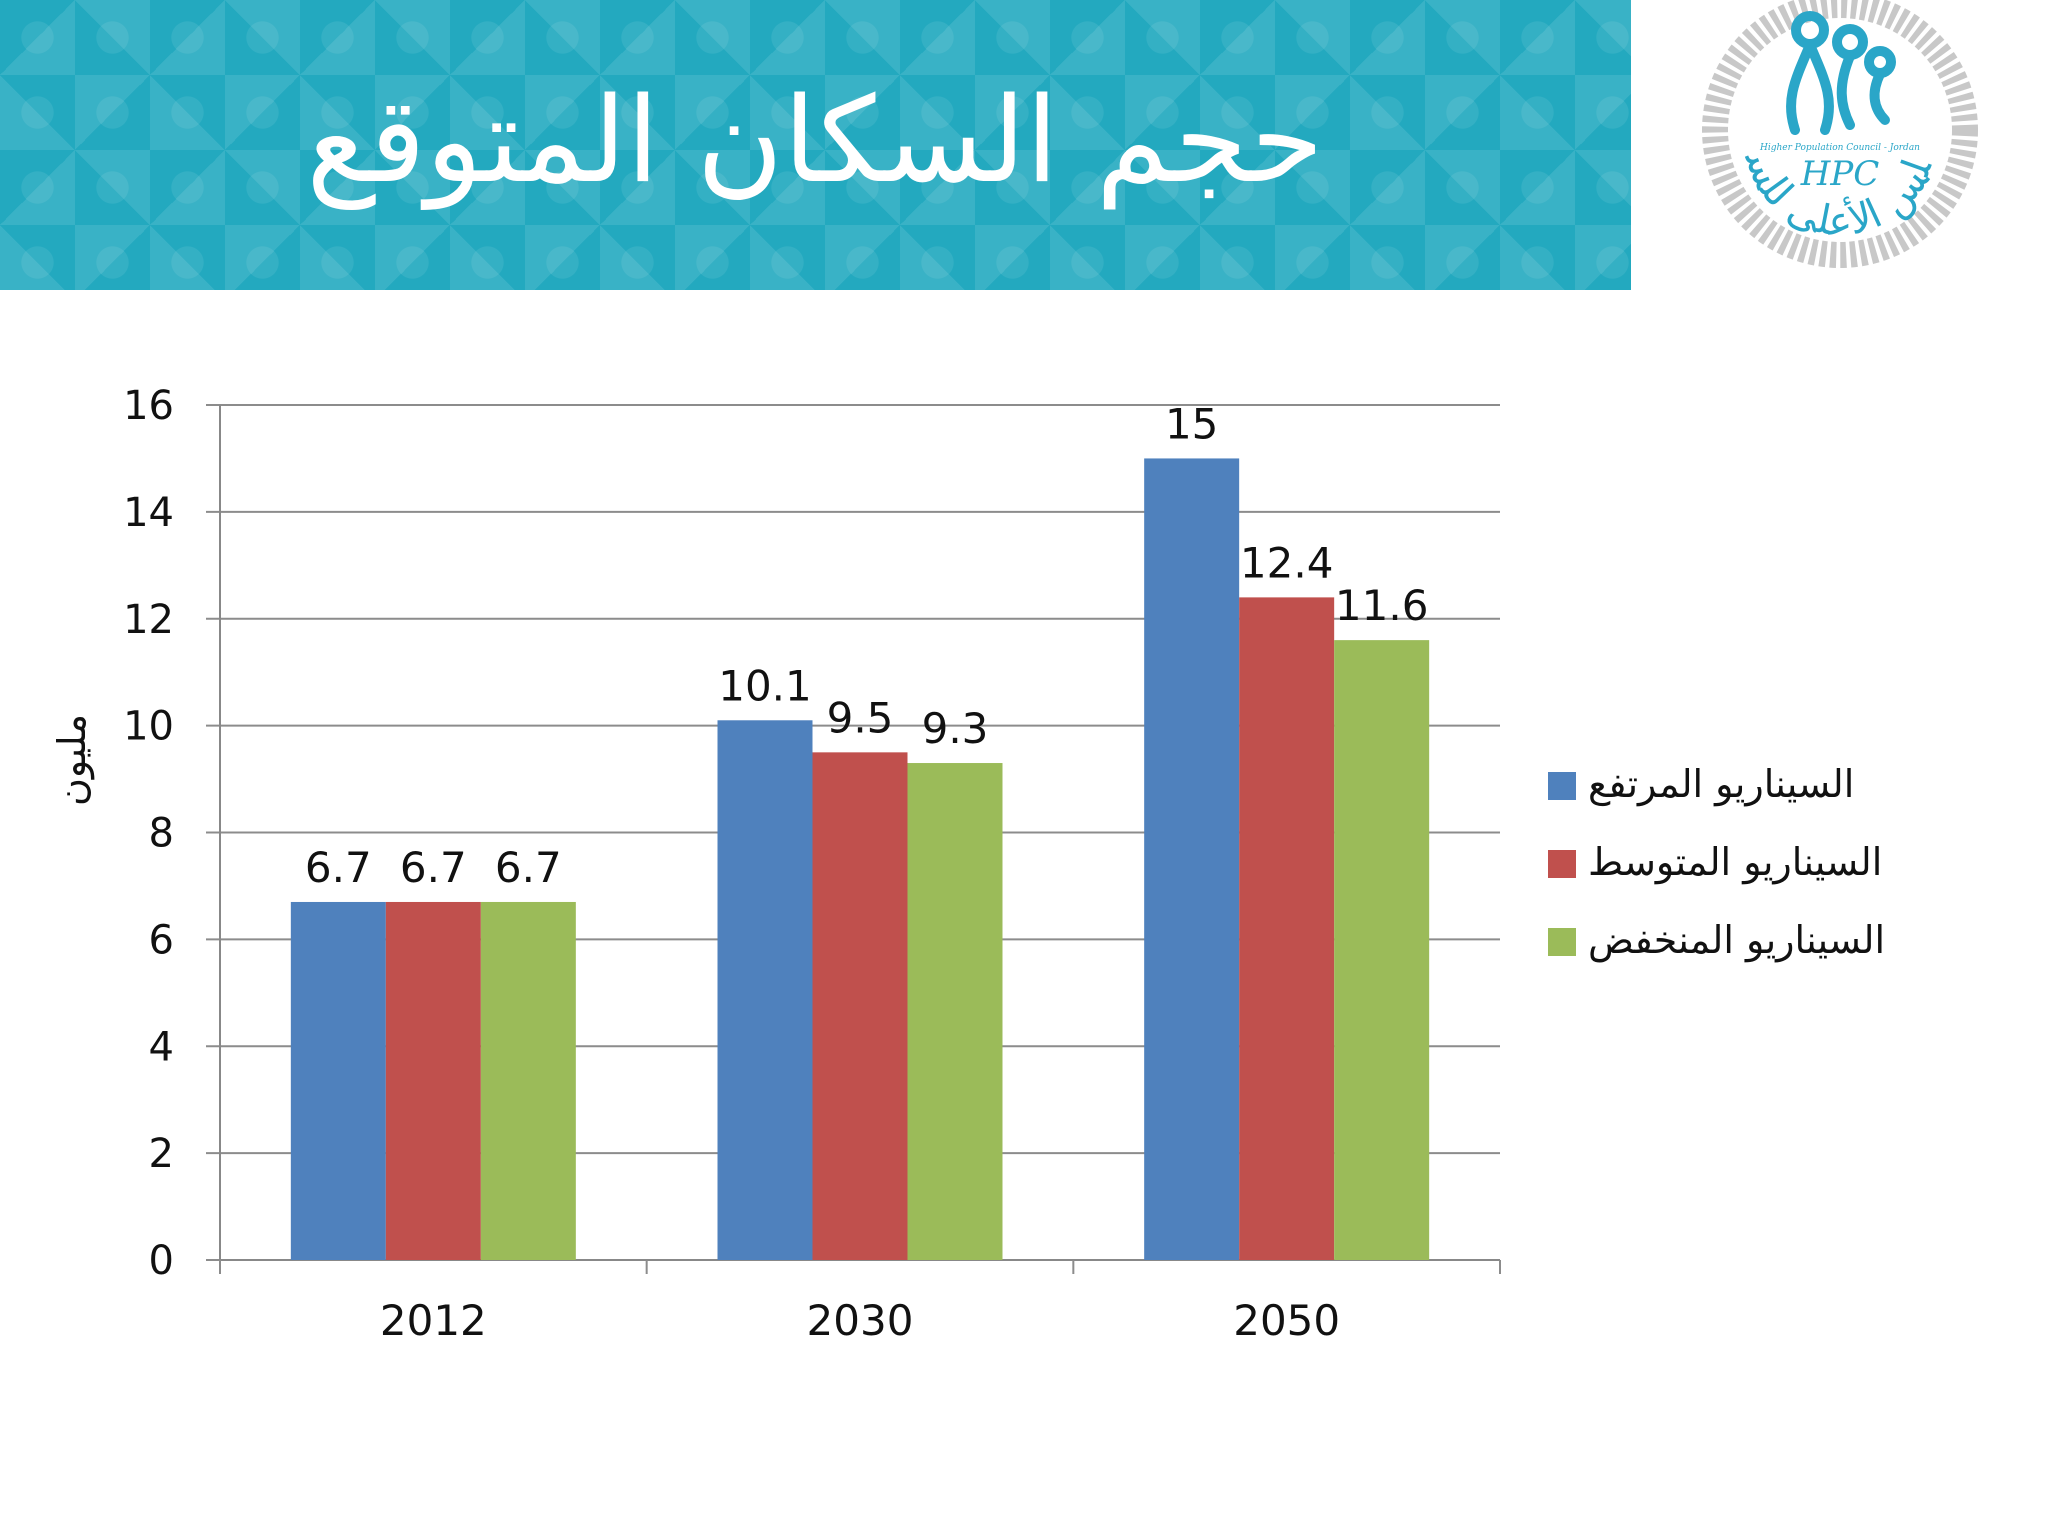 This screenshot has height=1536, width=2048. Describe the element at coordinates (1382, 605) in the screenshot. I see `data-label-series-2-cat-2: 11.6` at that location.